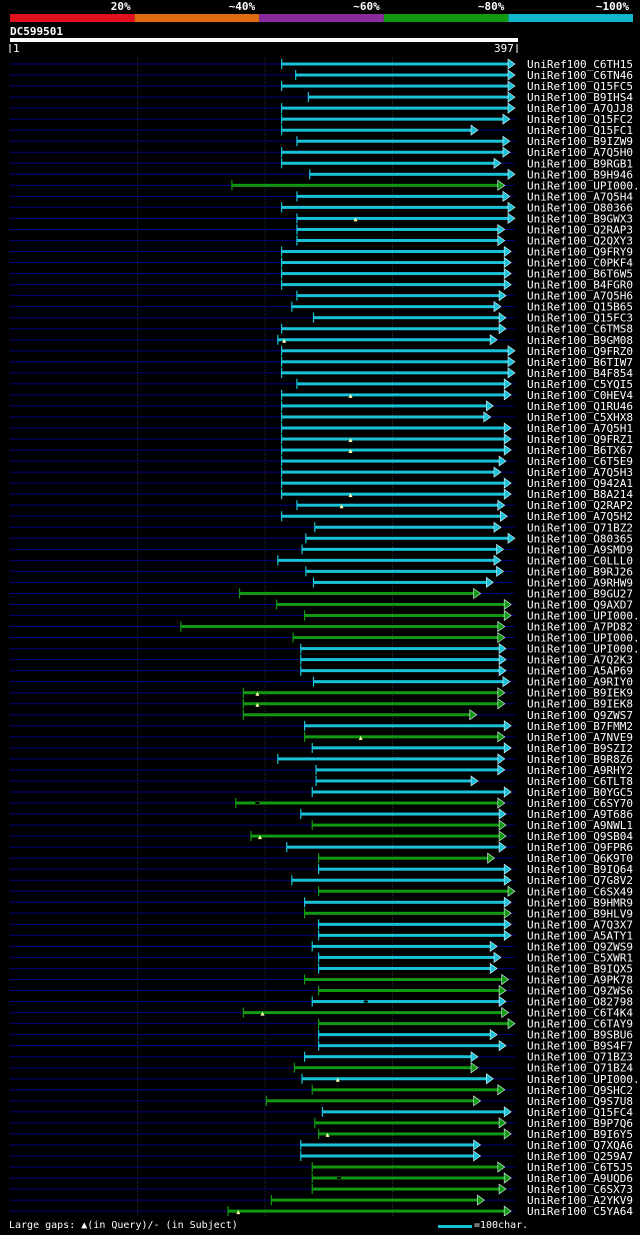 This screenshot has width=640, height=1235. Describe the element at coordinates (580, 1200) in the screenshot. I see `hit-label: UniRef100_A2YKV9` at that location.